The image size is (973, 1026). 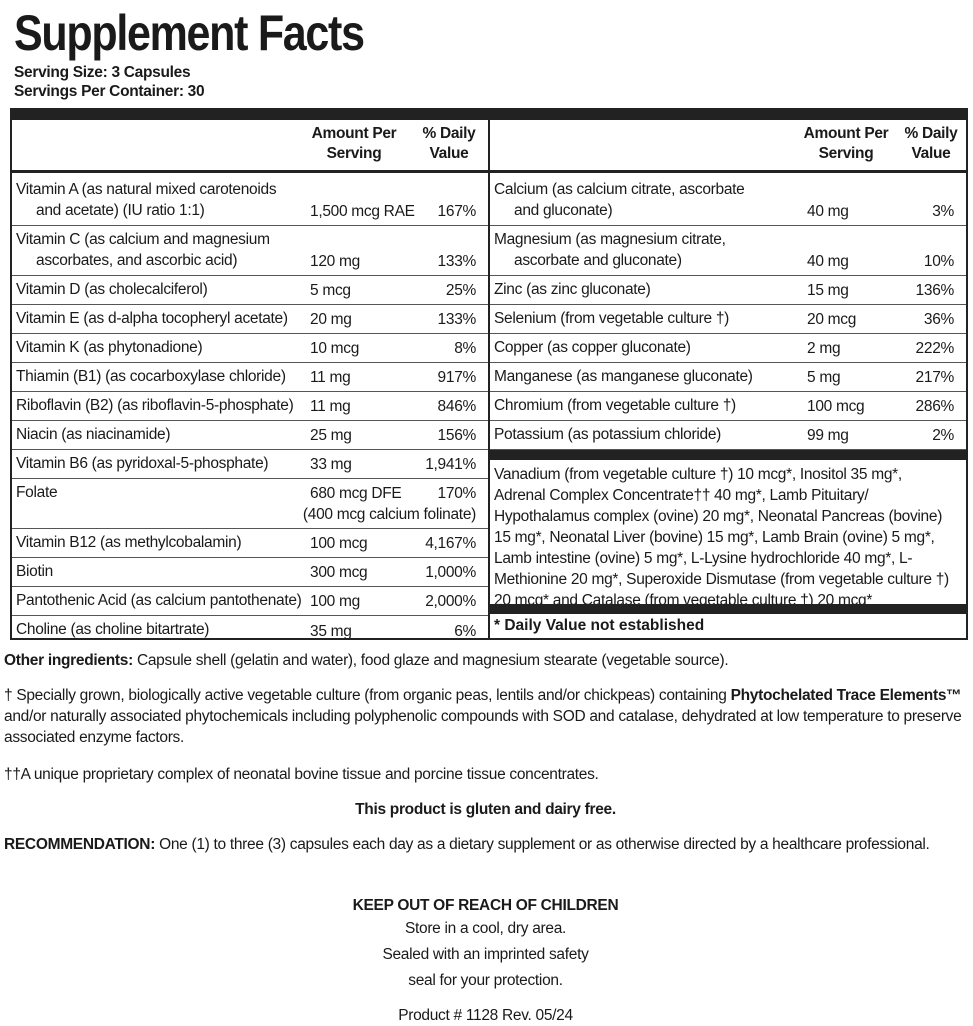 What do you see at coordinates (832, 319) in the screenshot?
I see `amount: 20 mcg` at bounding box center [832, 319].